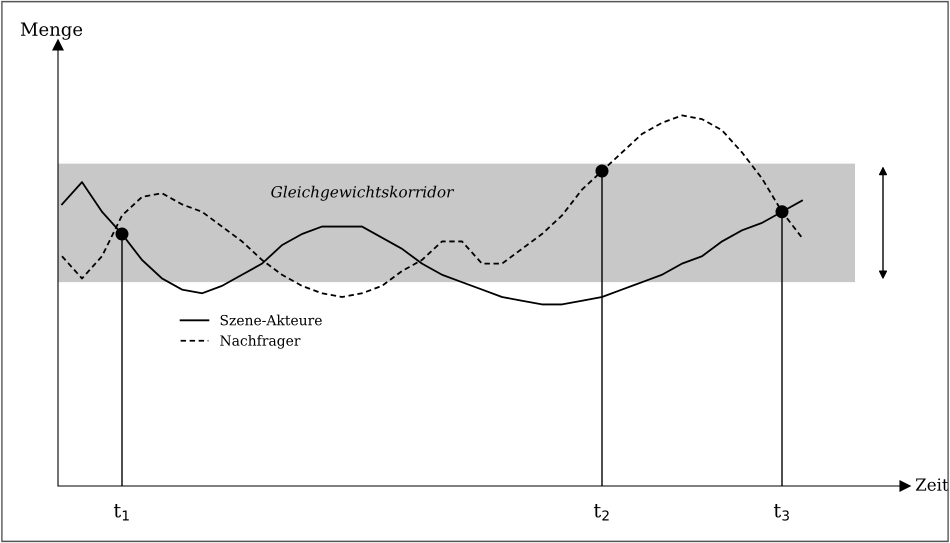 This screenshot has width=950, height=543. Describe the element at coordinates (260, 342) in the screenshot. I see `legend-label: Nachfrager` at that location.